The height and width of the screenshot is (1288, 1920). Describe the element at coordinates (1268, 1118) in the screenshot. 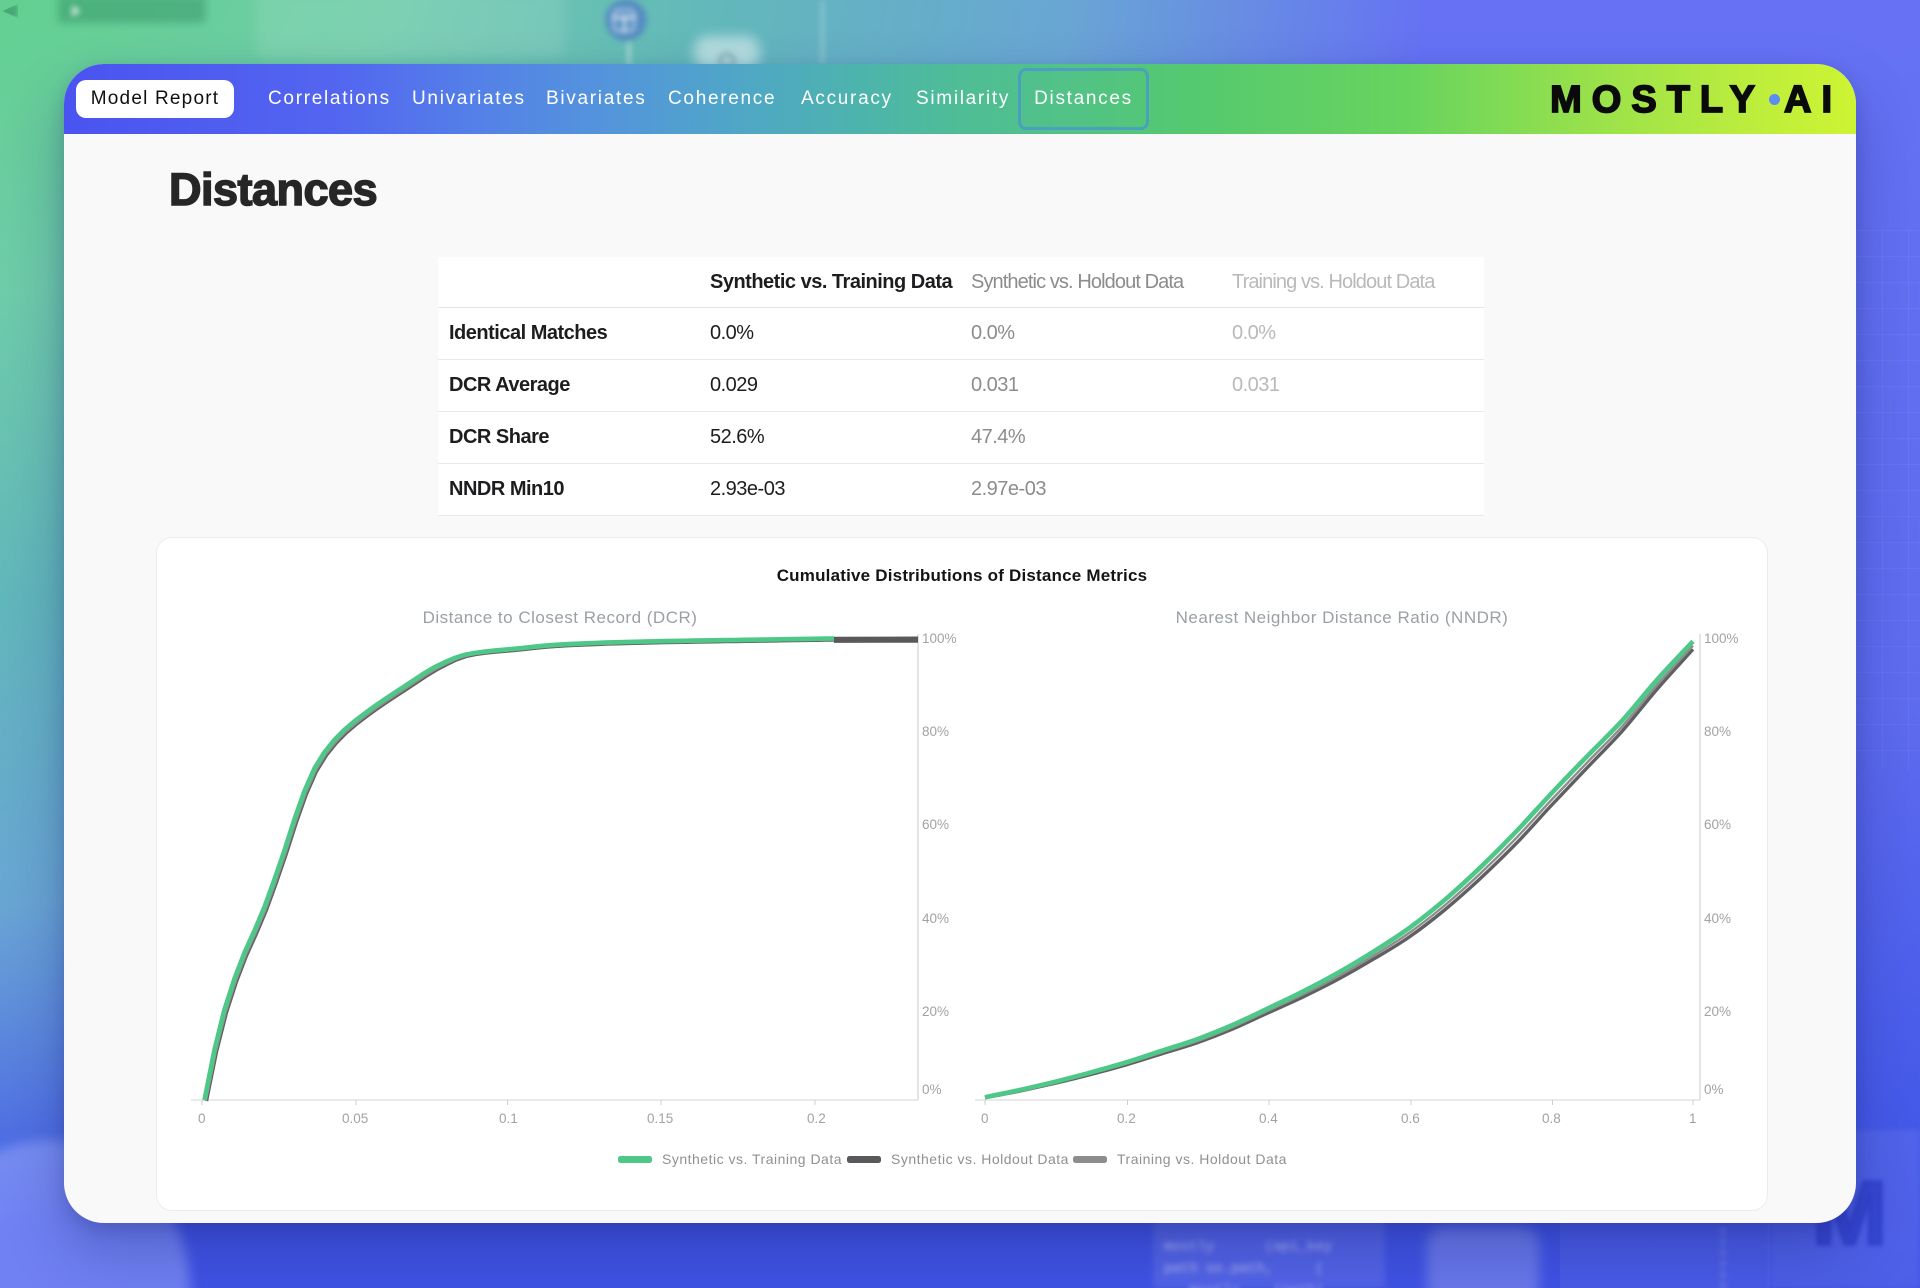

I see `svg-text: 0.4` at that location.